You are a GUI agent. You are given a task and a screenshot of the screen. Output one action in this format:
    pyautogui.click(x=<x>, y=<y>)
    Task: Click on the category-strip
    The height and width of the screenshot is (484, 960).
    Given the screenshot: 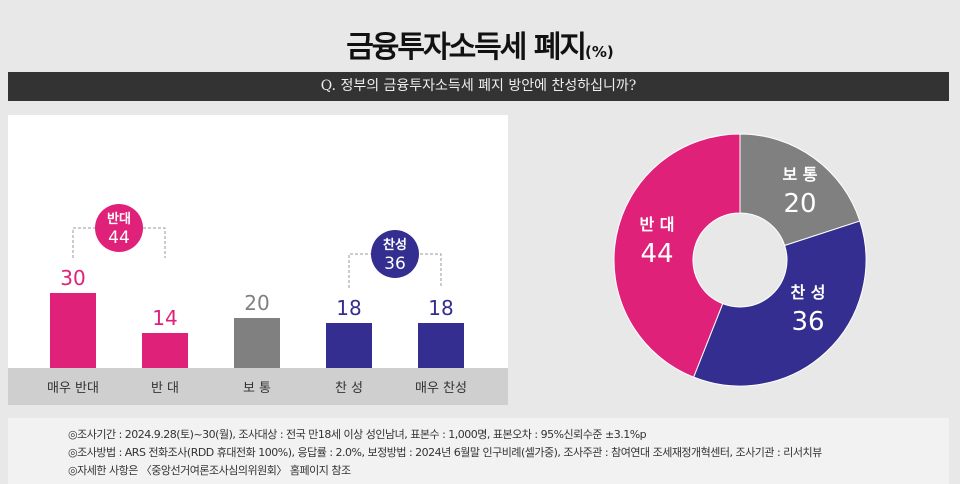 What is the action you would take?
    pyautogui.click(x=258, y=386)
    